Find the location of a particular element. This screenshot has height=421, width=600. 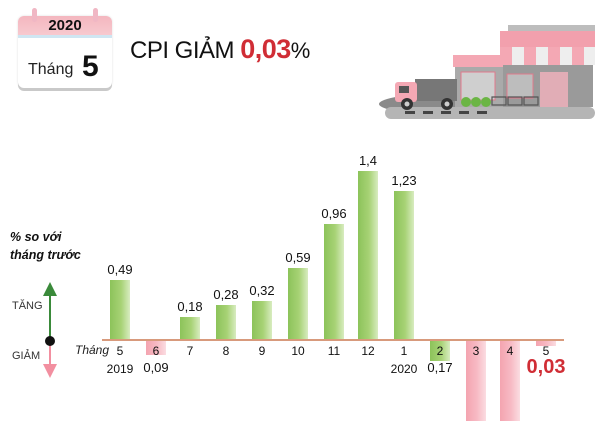

bar-value-label: 0,17 is located at coordinates (440, 367).